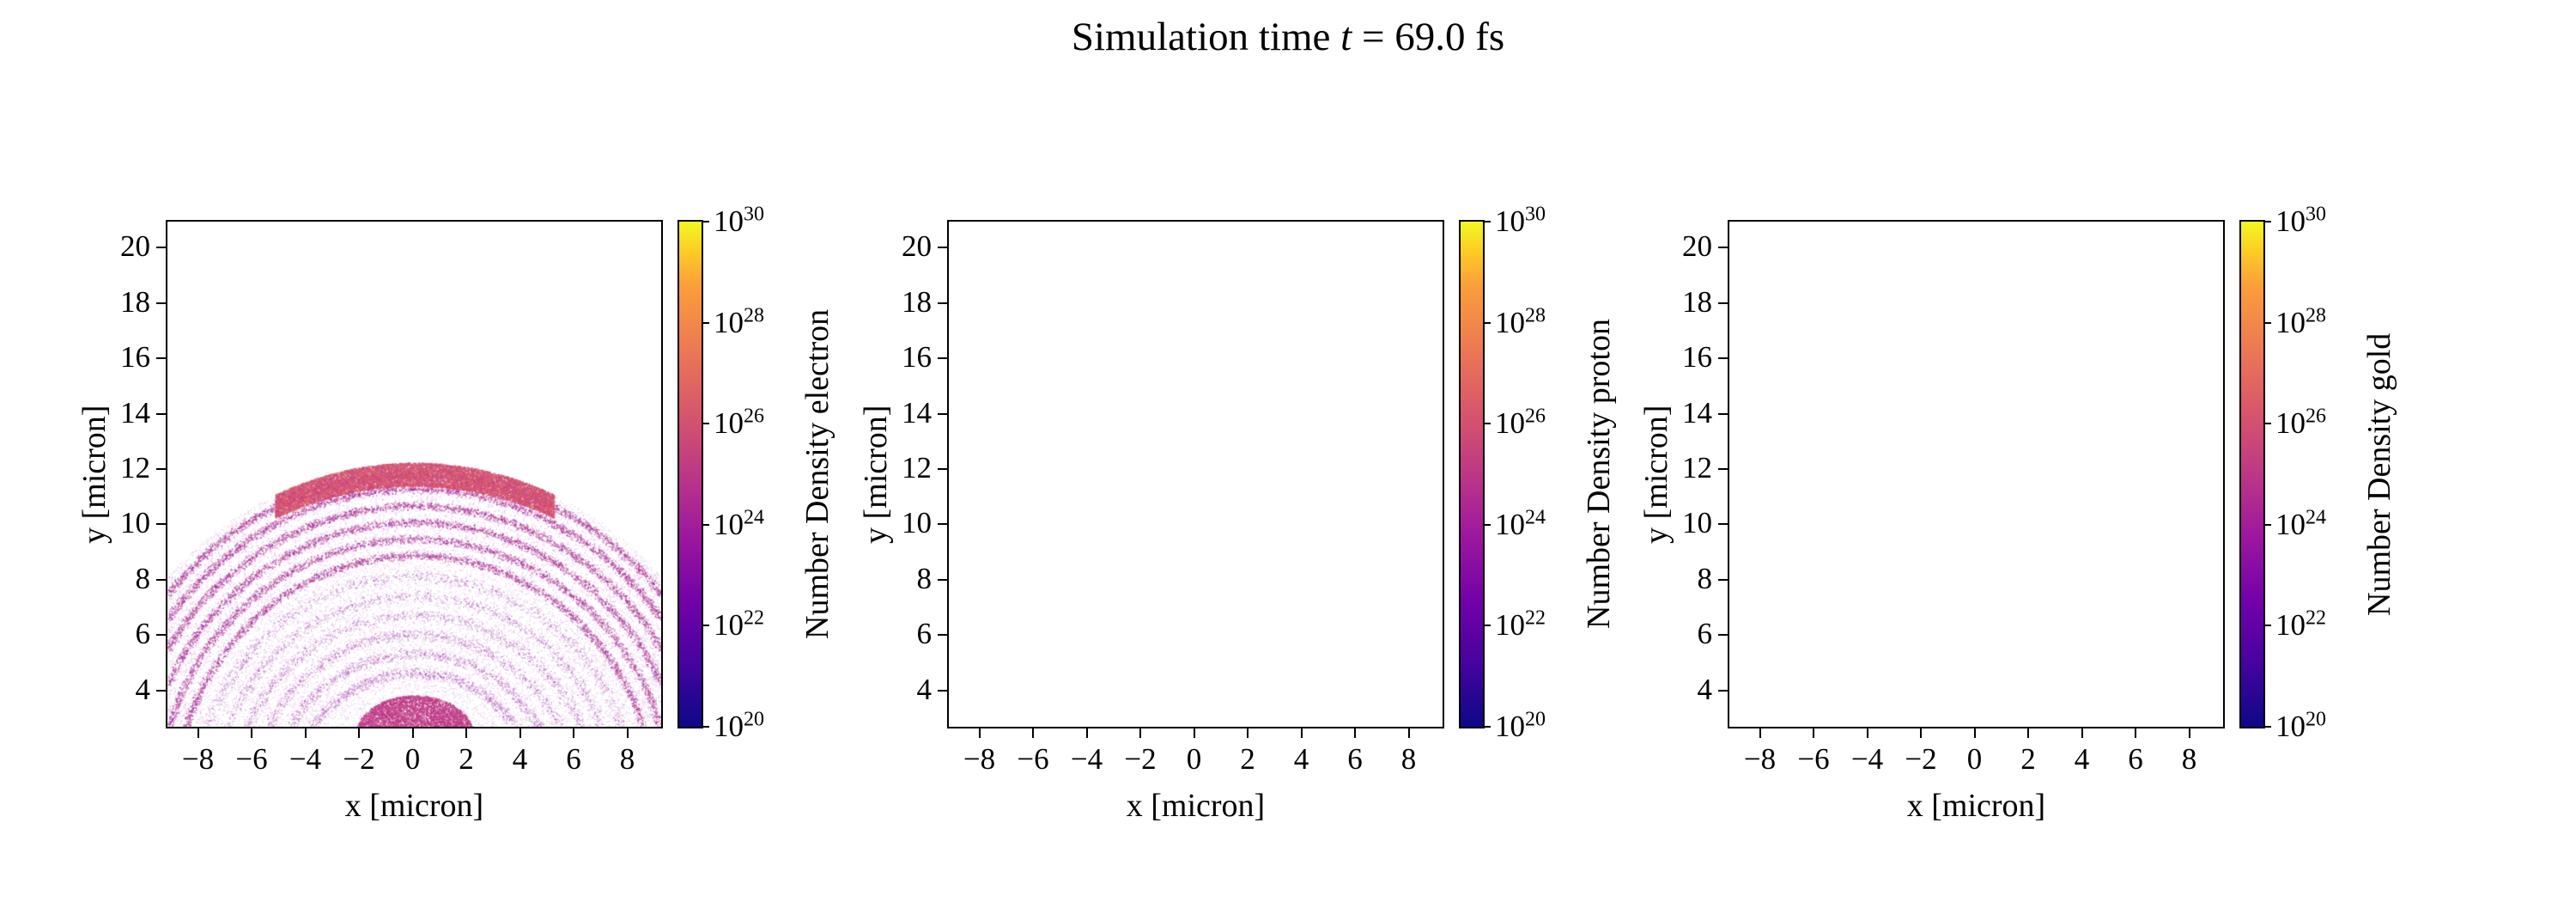 Image resolution: width=2576 pixels, height=902 pixels. What do you see at coordinates (739, 523) in the screenshot?
I see `colorbar-tick-label: 1024` at bounding box center [739, 523].